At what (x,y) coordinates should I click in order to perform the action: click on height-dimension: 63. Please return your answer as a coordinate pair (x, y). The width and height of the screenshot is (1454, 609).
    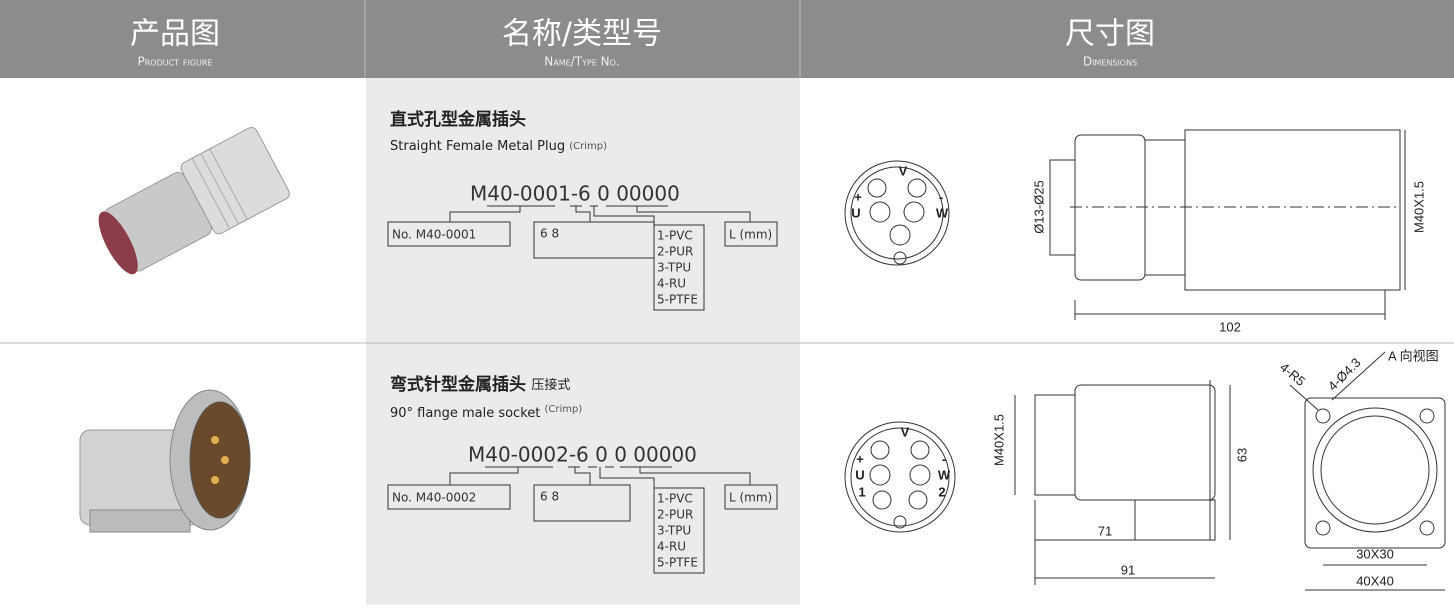
    Looking at the image, I should click on (1241, 455).